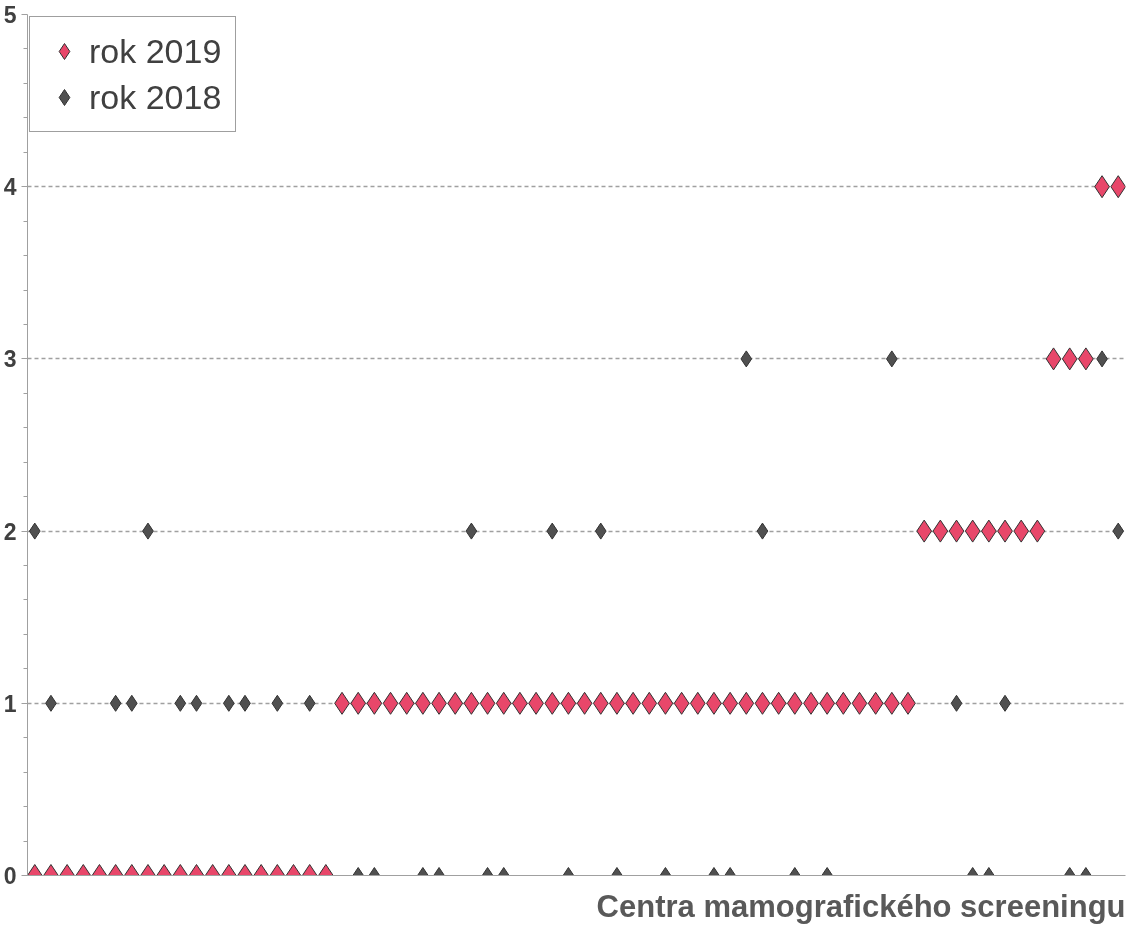 Image resolution: width=1131 pixels, height=928 pixels. Describe the element at coordinates (10, 359) in the screenshot. I see `y-tick-label: 3` at that location.